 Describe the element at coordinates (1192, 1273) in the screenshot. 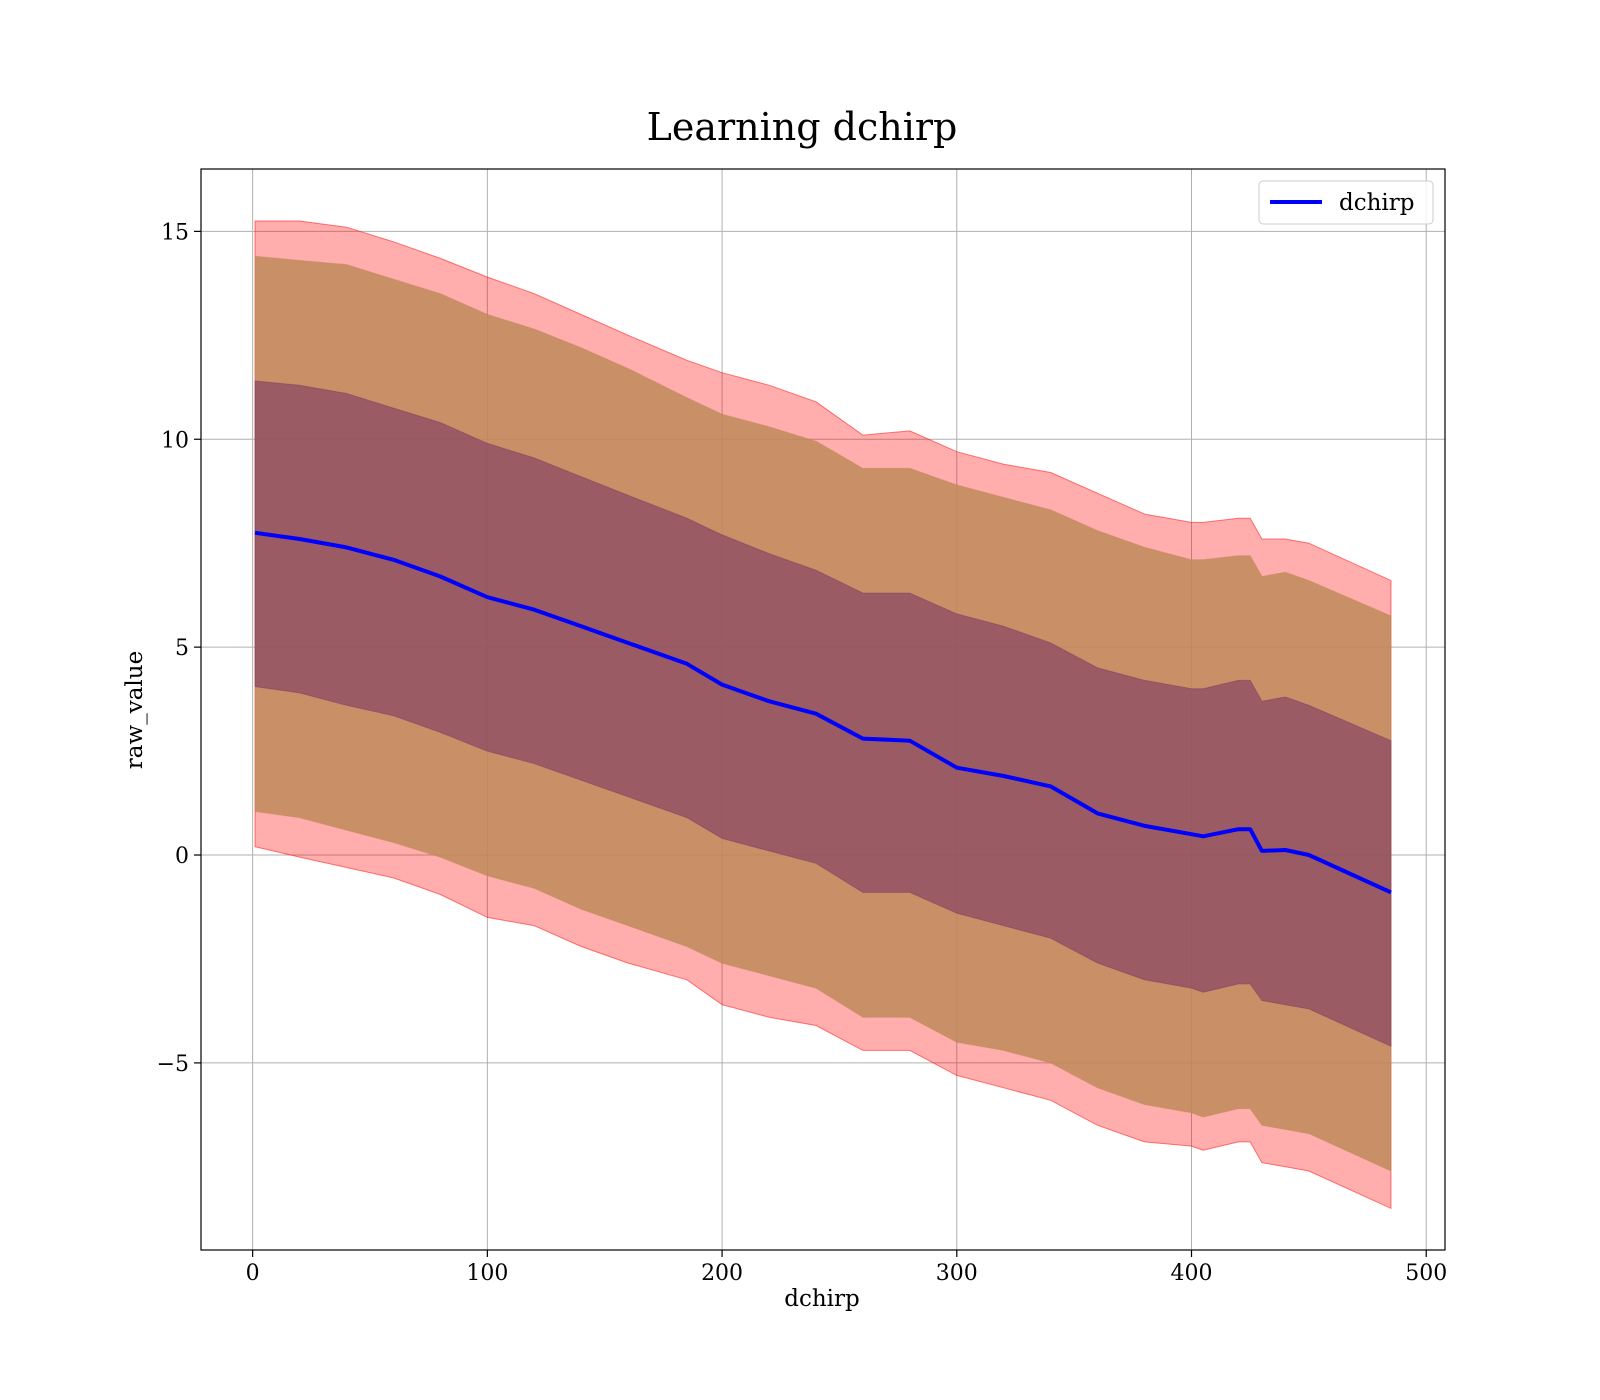

I see `x-tick-label: 400` at that location.